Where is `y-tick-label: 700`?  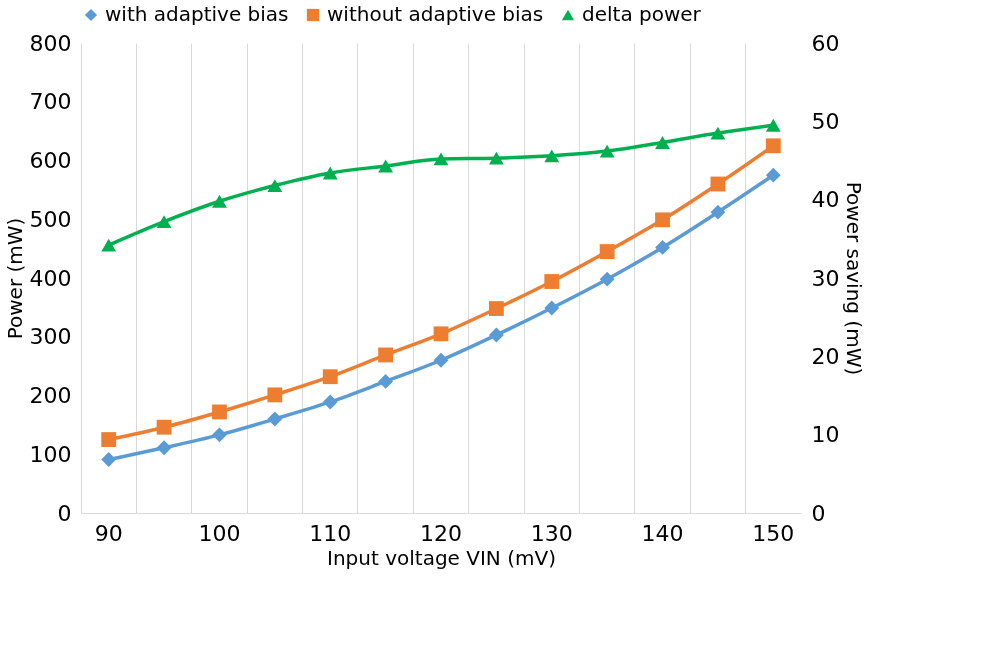 y-tick-label: 700 is located at coordinates (50, 102).